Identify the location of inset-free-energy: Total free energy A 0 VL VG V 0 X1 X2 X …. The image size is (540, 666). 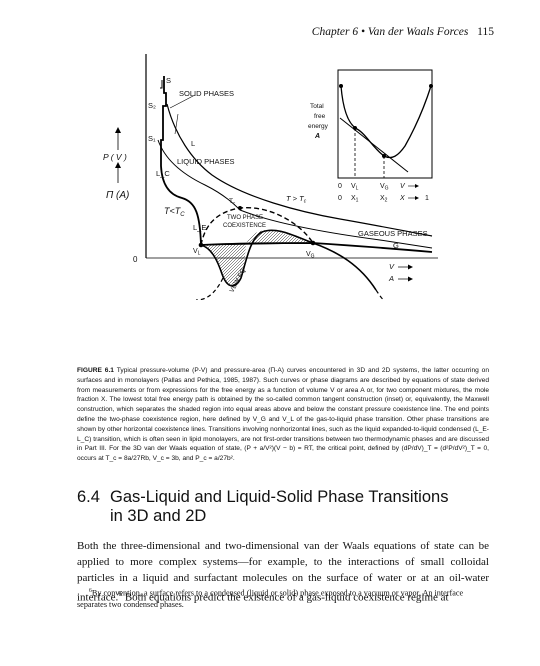
(370, 136).